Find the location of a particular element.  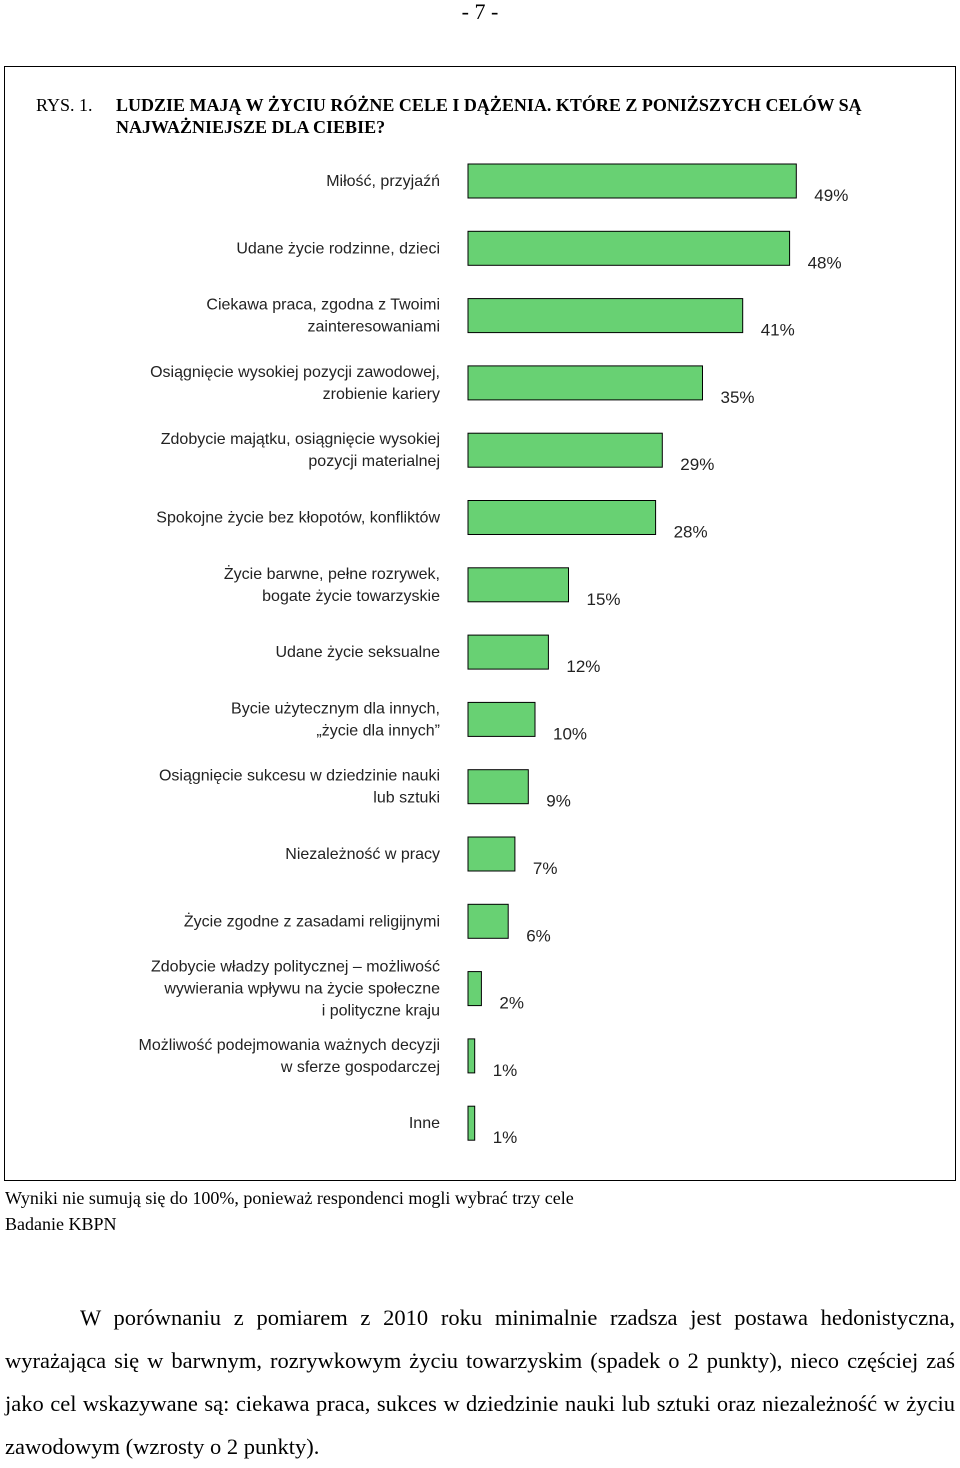

category-label-6: Spokojne życie bez kłopotów, konfliktów is located at coordinates (298, 518).